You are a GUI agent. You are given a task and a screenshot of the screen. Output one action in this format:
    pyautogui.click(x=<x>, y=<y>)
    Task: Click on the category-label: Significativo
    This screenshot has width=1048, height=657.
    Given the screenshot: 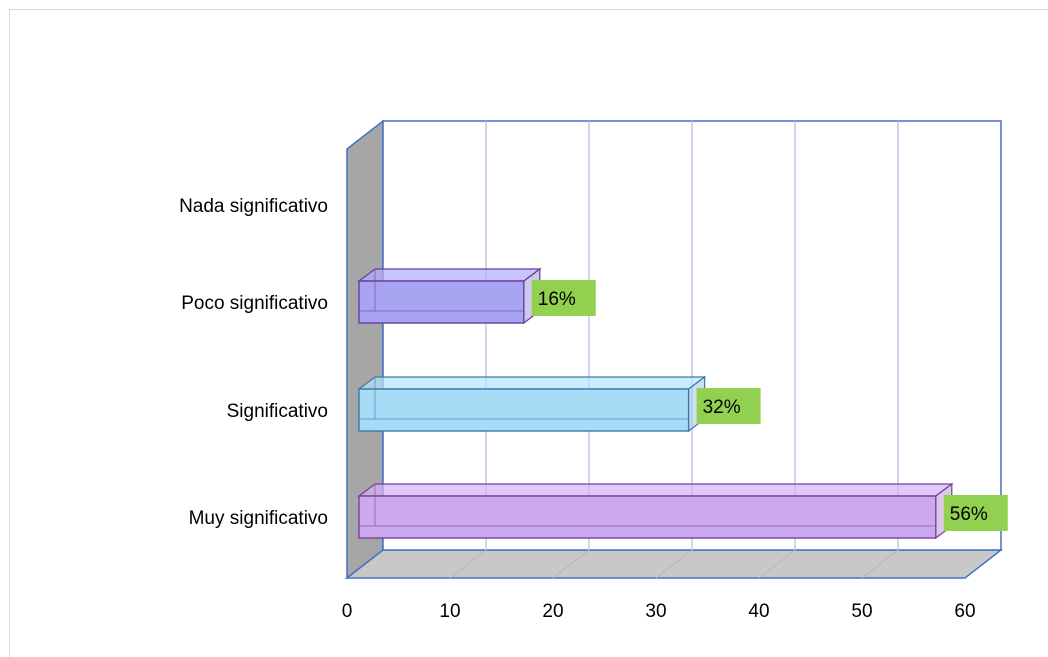 What is the action you would take?
    pyautogui.click(x=277, y=411)
    